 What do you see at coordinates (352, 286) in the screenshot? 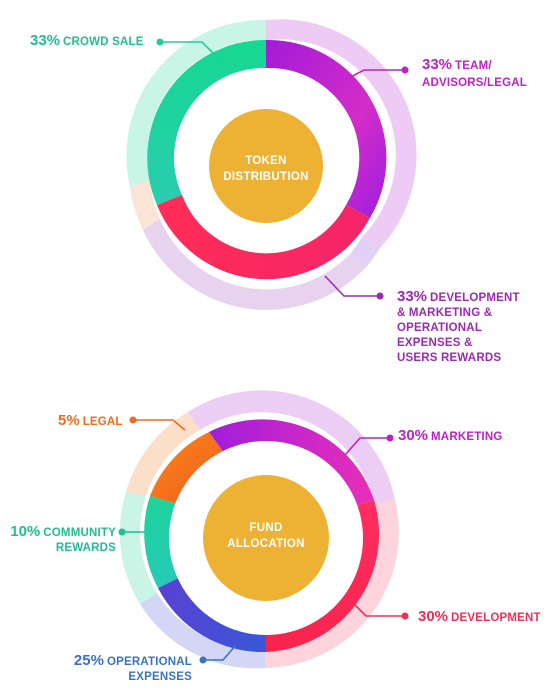
I see `dev-marketing-leader-line` at bounding box center [352, 286].